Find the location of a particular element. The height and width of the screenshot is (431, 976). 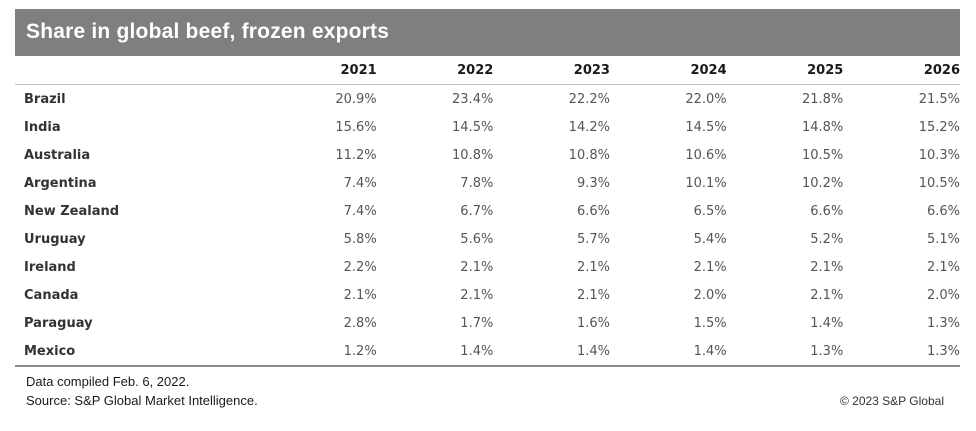

table-cell: 11.2% is located at coordinates (356, 155).